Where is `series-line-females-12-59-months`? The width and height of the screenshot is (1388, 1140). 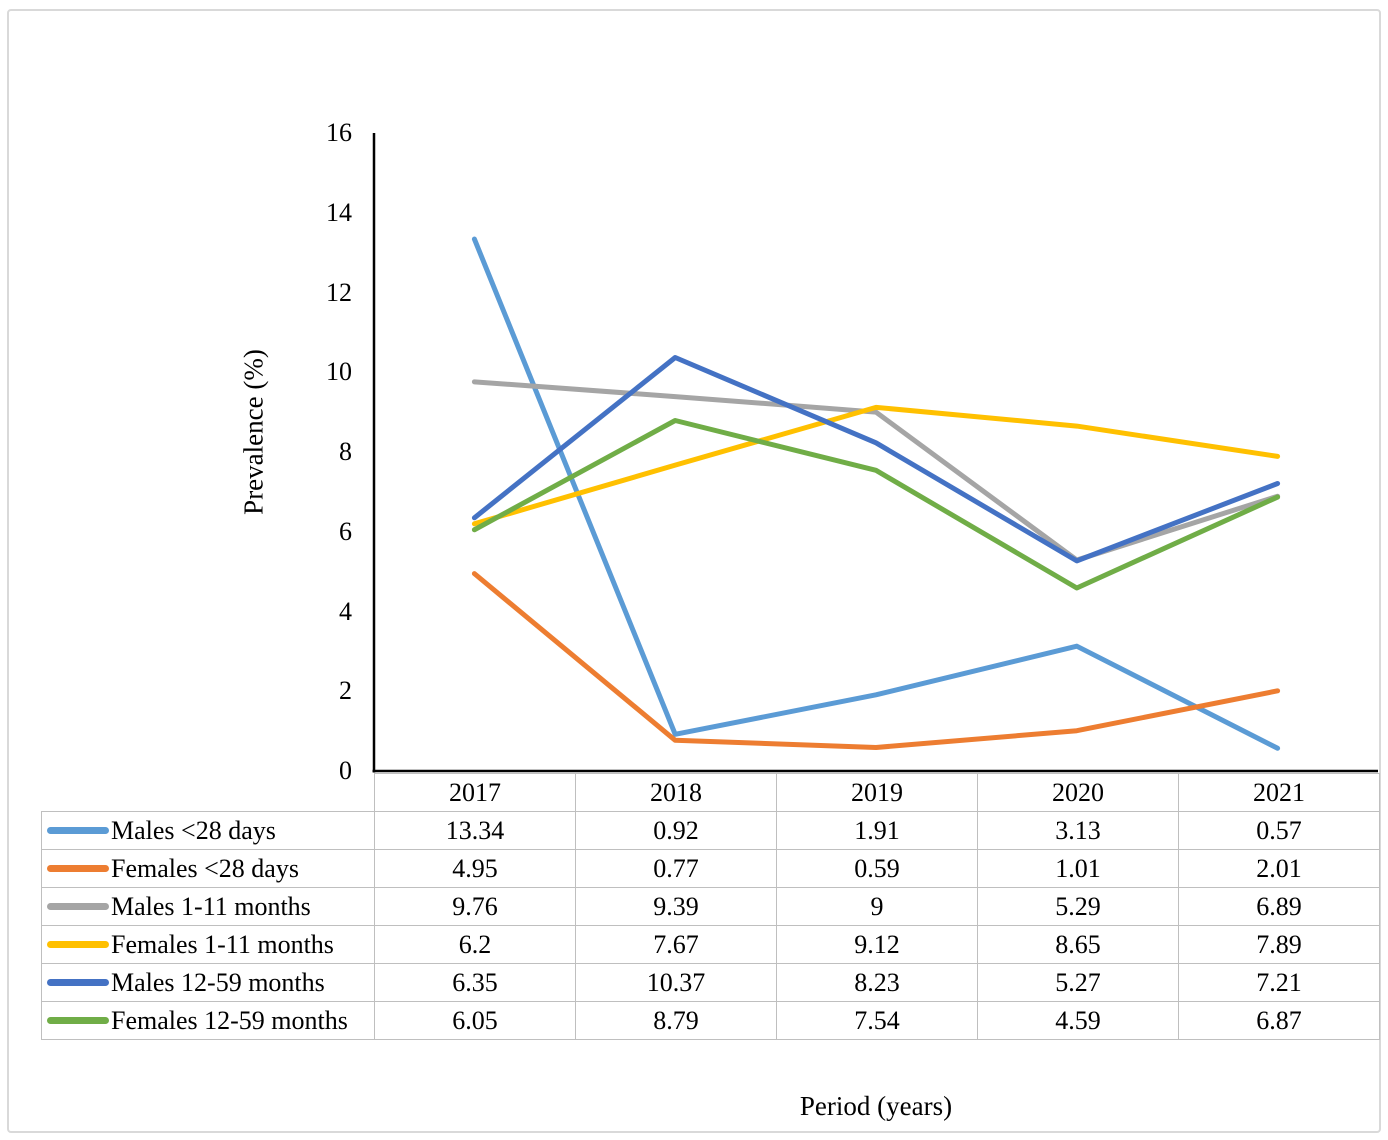
series-line-females-12-59-months is located at coordinates (876, 504).